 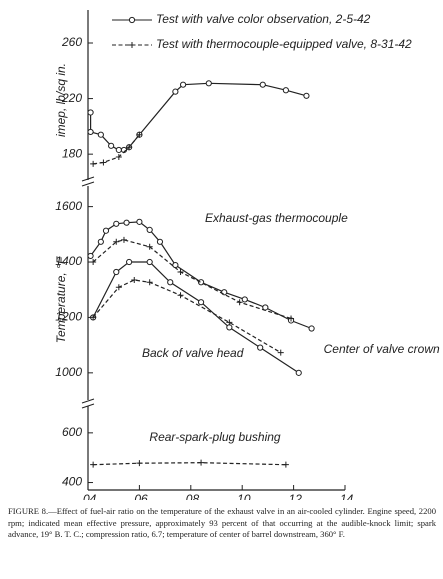 I want to click on y-tick-label: 180, so click(x=72, y=153).